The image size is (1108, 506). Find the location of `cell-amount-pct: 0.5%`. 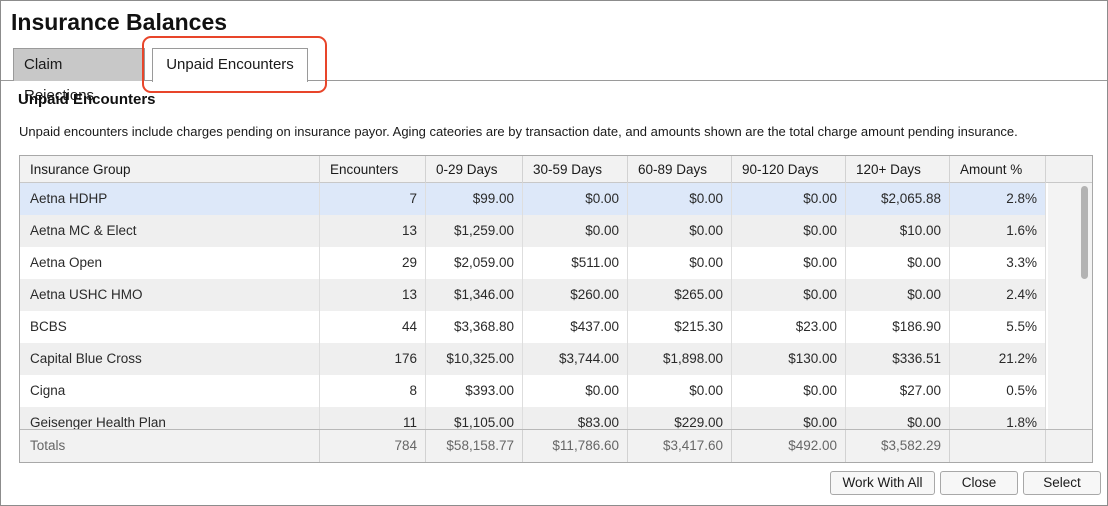

cell-amount-pct: 0.5% is located at coordinates (998, 391).